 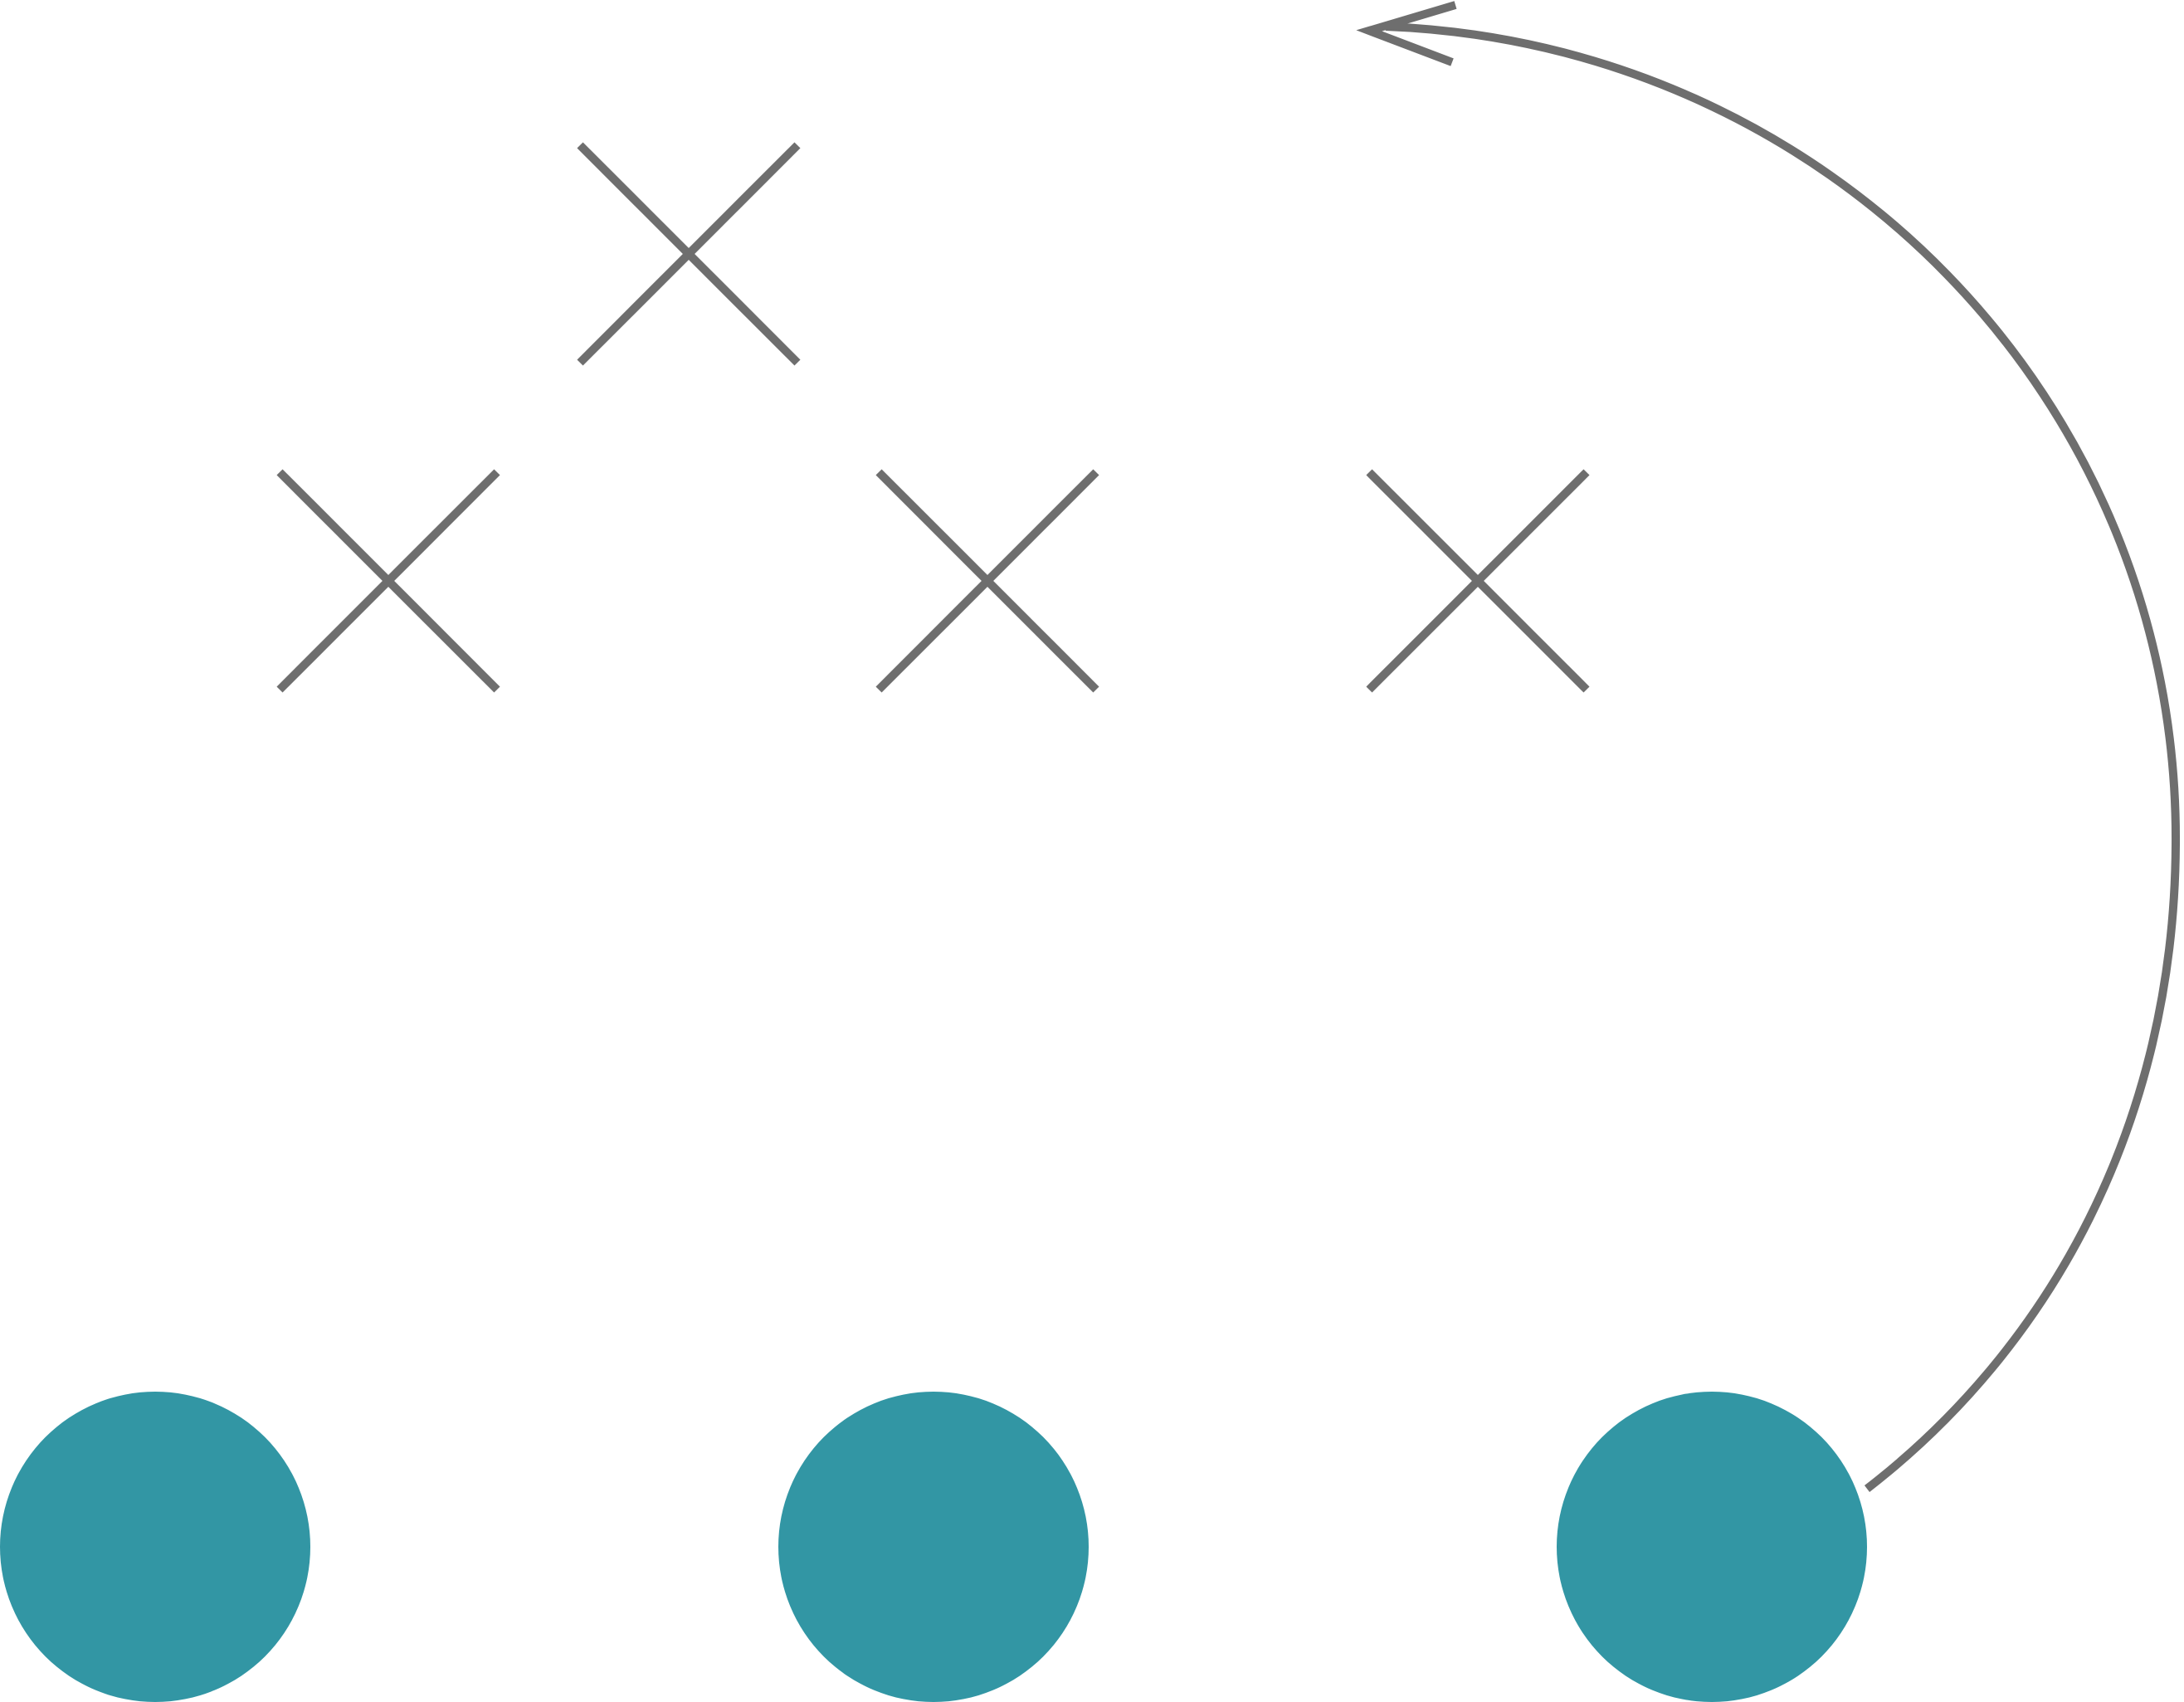 What do you see at coordinates (1406, 34) in the screenshot?
I see `arrow-head-icon` at bounding box center [1406, 34].